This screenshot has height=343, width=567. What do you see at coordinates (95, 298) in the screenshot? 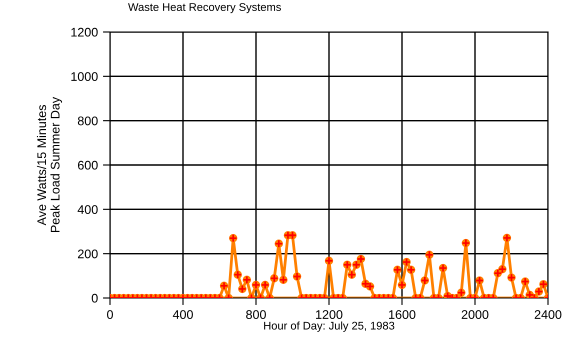
I see `y-tick-label: 0` at bounding box center [95, 298].